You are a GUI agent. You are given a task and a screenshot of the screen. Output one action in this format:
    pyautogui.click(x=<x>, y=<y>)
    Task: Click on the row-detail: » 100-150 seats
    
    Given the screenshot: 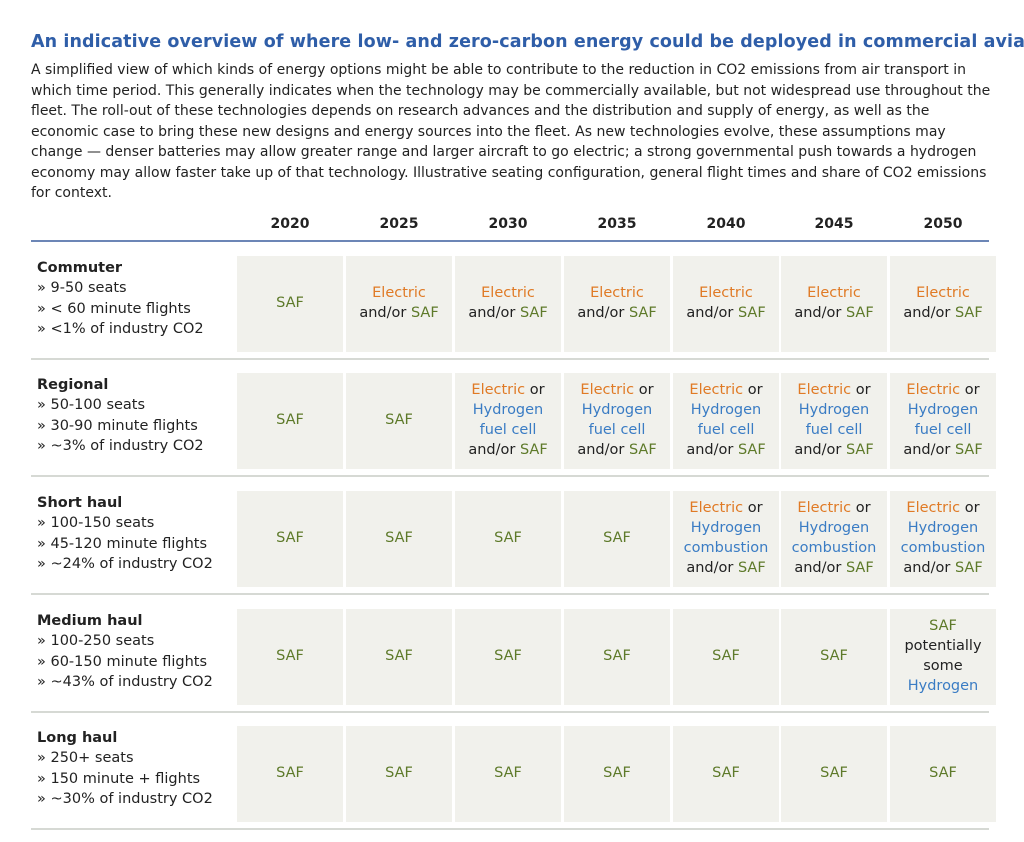 What is the action you would take?
    pyautogui.click(x=96, y=523)
    